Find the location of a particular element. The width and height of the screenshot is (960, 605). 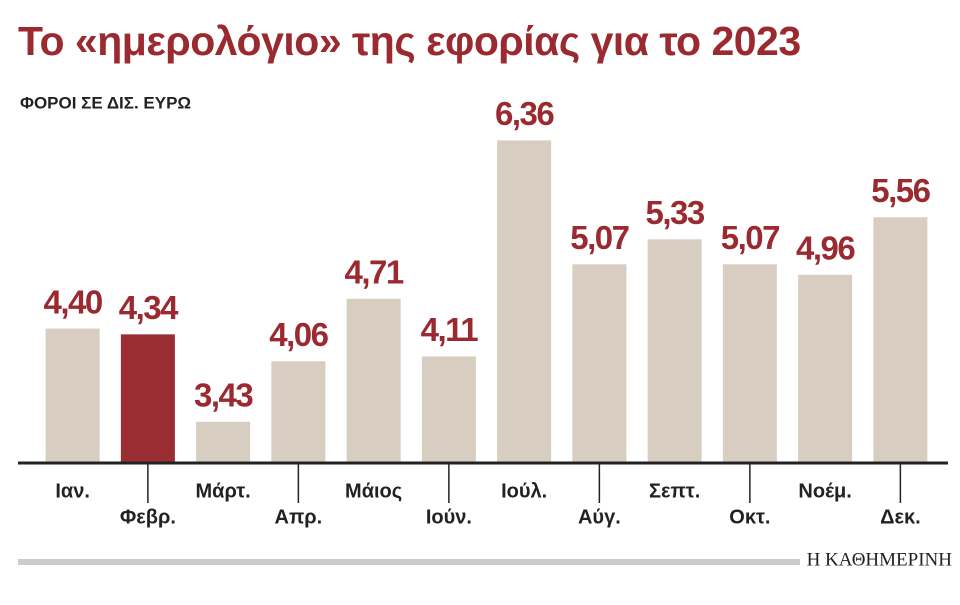

value-label: 4,11 is located at coordinates (450, 329).